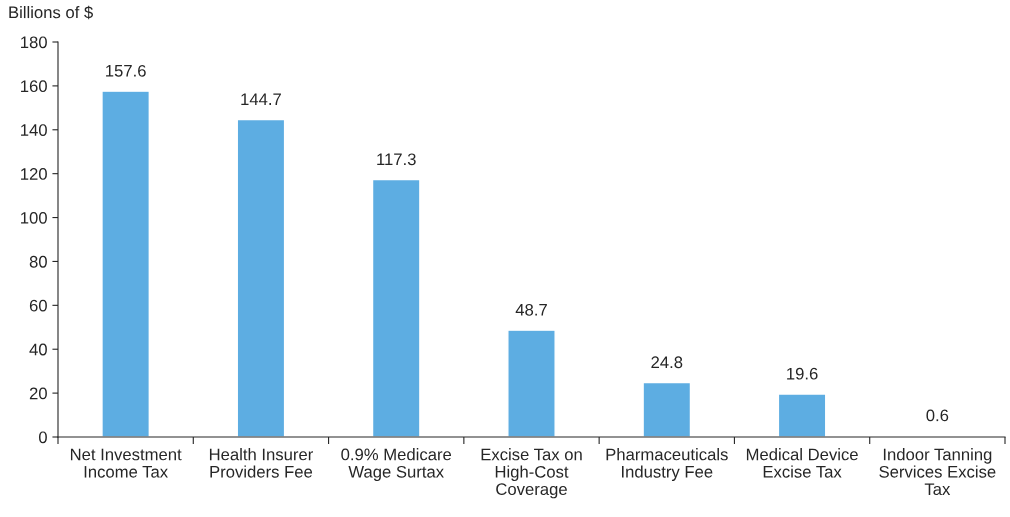  Describe the element at coordinates (34, 42) in the screenshot. I see `y-tick-label: 180` at that location.